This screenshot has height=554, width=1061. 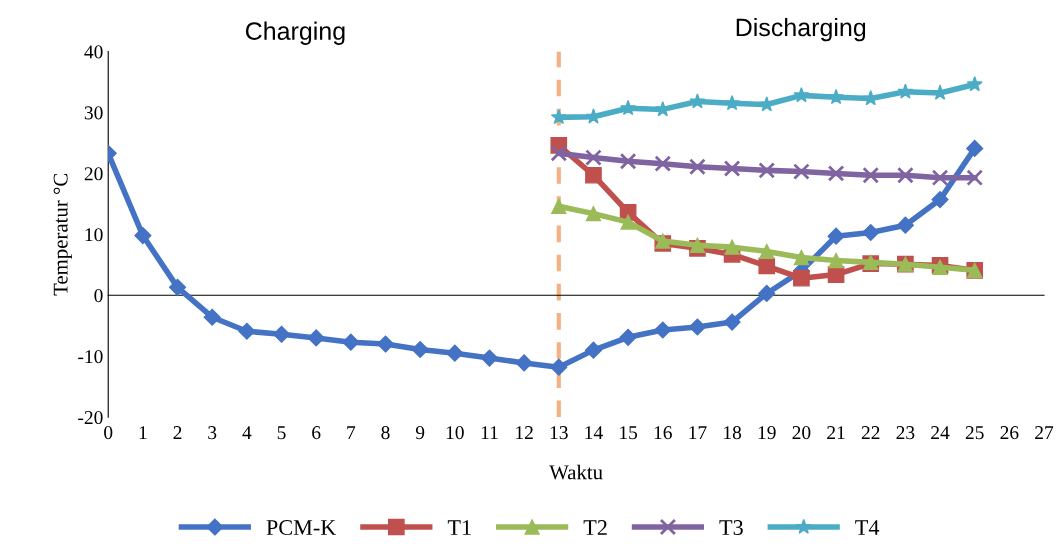 I want to click on x-tick-label: 13, so click(x=559, y=433).